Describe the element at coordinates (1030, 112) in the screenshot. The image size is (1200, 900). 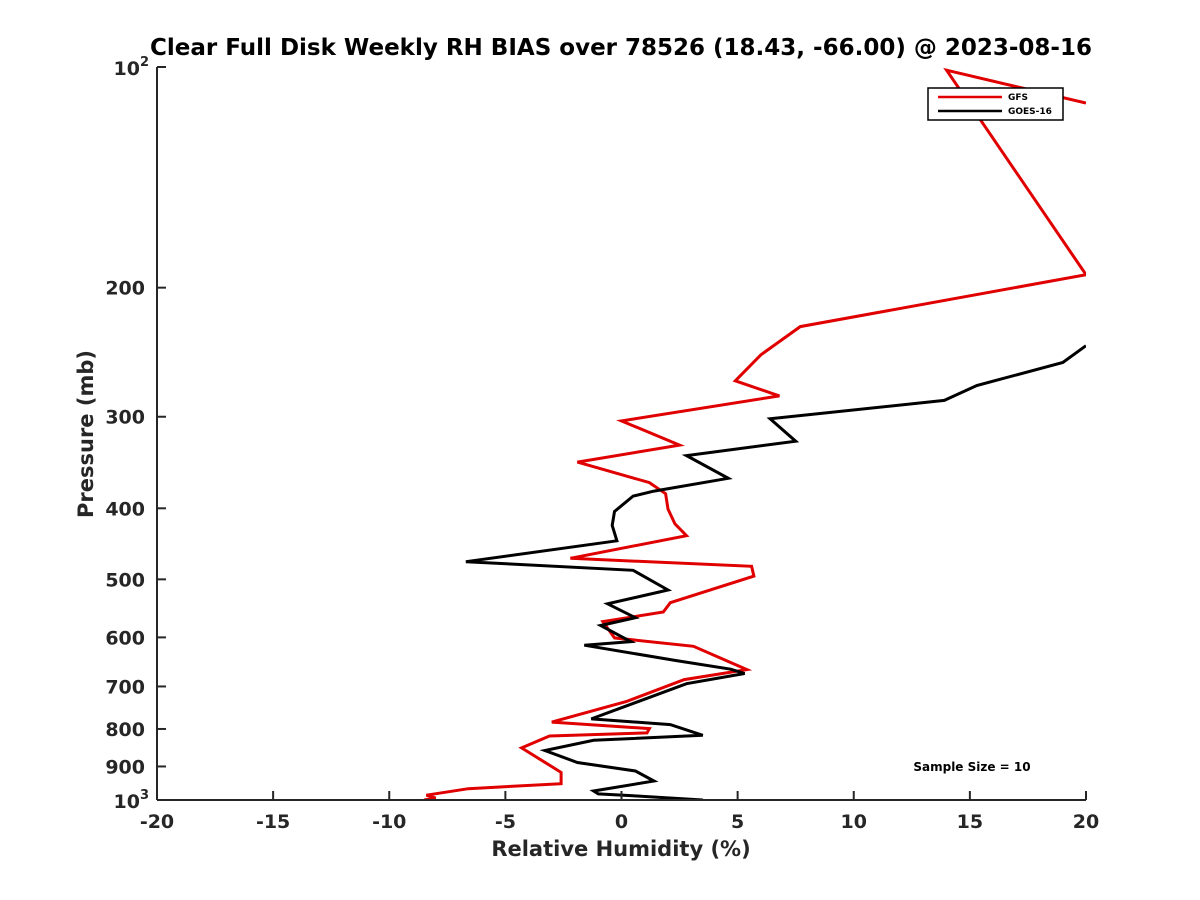
I see `legend-goes16-label: GOES-16` at that location.